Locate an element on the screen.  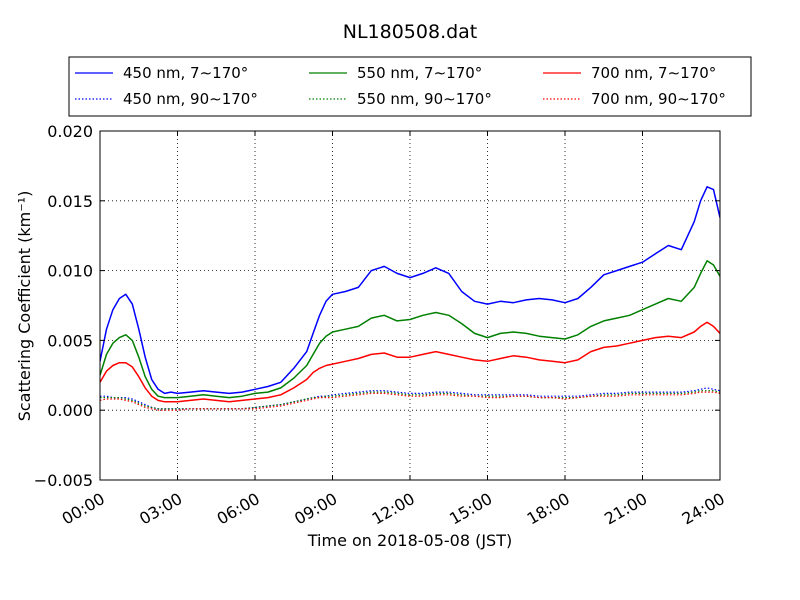
y-tick-label: 0.020 is located at coordinates (70, 131).